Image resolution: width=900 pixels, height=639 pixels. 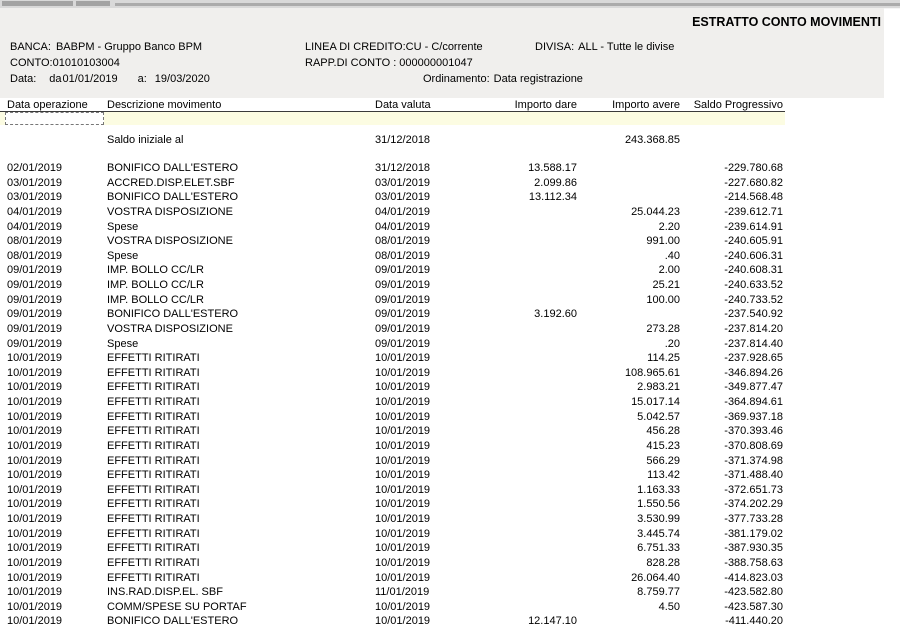 I want to click on cell-saldo-progressivo: -240.606.31, so click(x=753, y=255).